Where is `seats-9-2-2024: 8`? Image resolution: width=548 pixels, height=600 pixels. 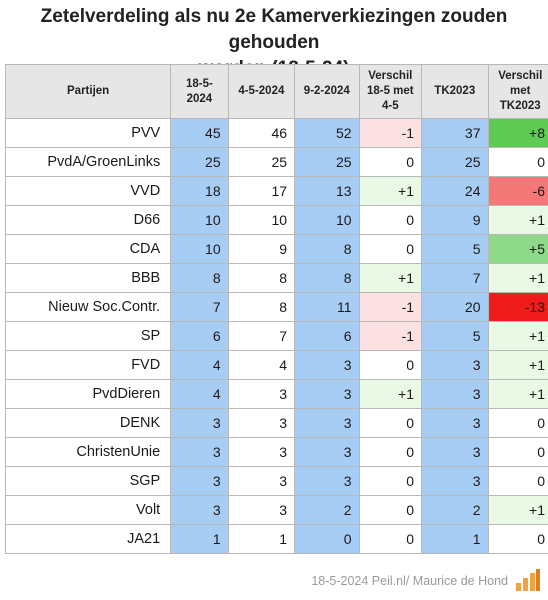 seats-9-2-2024: 8 is located at coordinates (327, 278).